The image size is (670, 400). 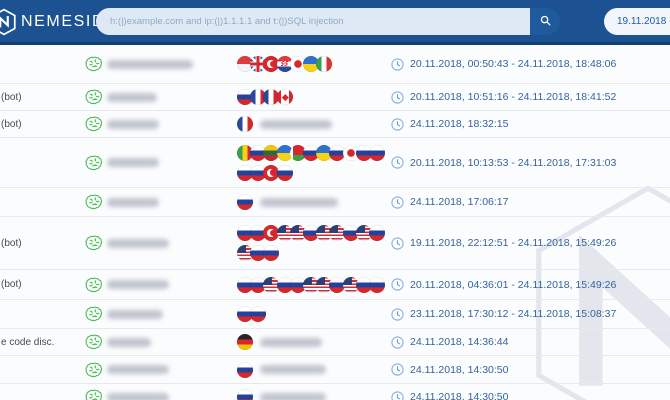 I want to click on attack-time: 24.11.2018, 14:36:44, so click(x=529, y=342).